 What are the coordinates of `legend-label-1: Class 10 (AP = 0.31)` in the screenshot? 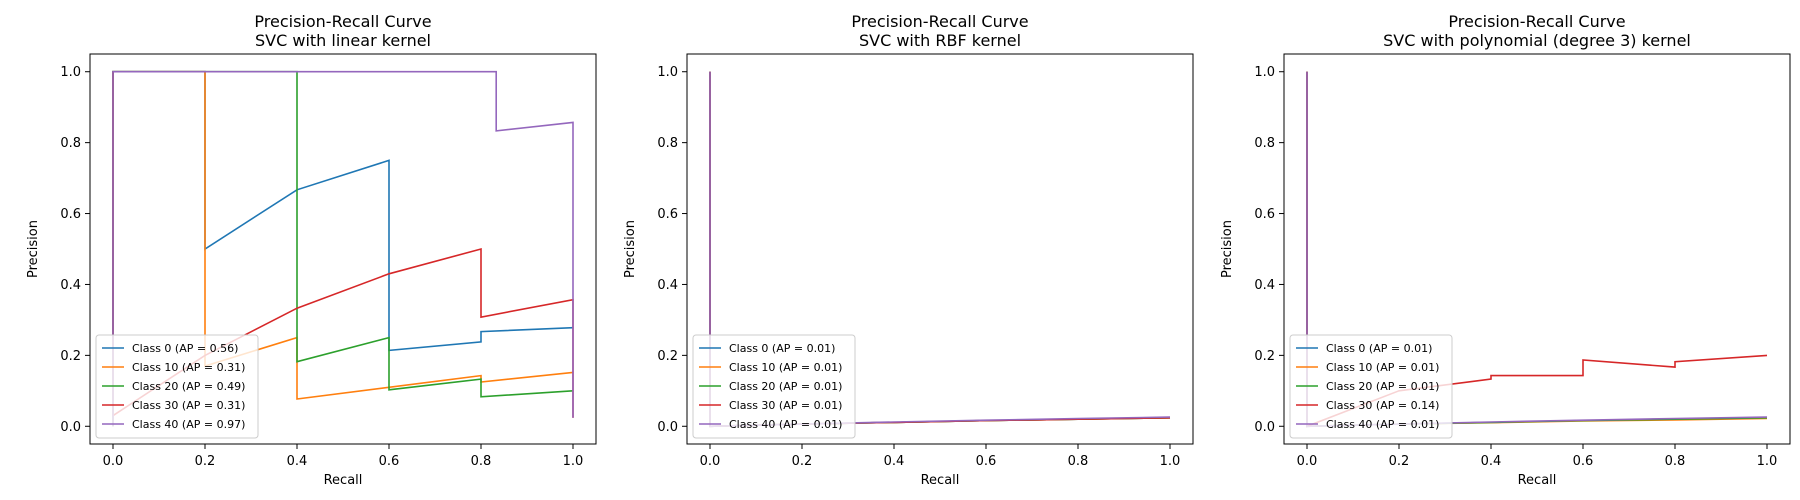 It's located at (188, 367).